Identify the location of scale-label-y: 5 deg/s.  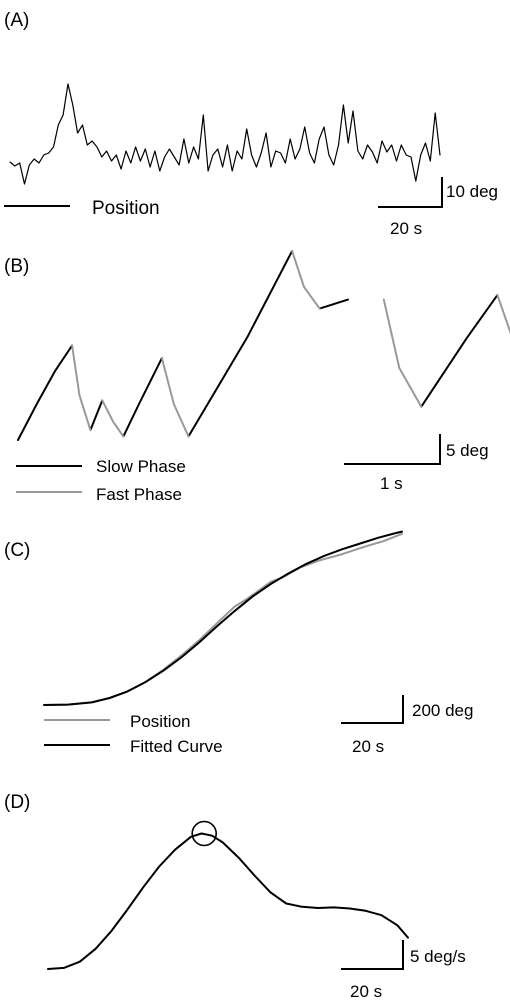
(438, 956).